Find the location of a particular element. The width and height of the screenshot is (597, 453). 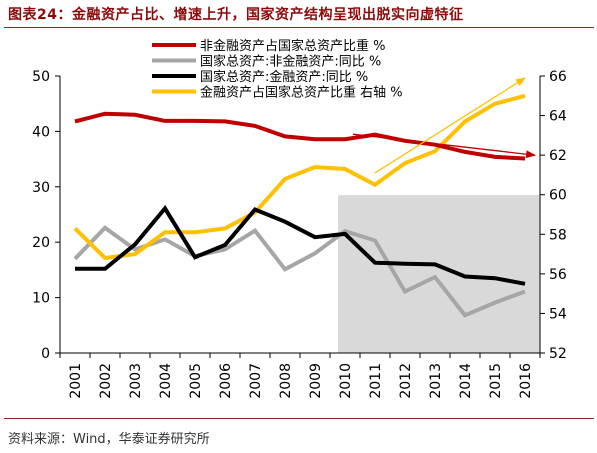

legend-label-4: 金融资产占国家总资产比重 右轴 % is located at coordinates (301, 93).